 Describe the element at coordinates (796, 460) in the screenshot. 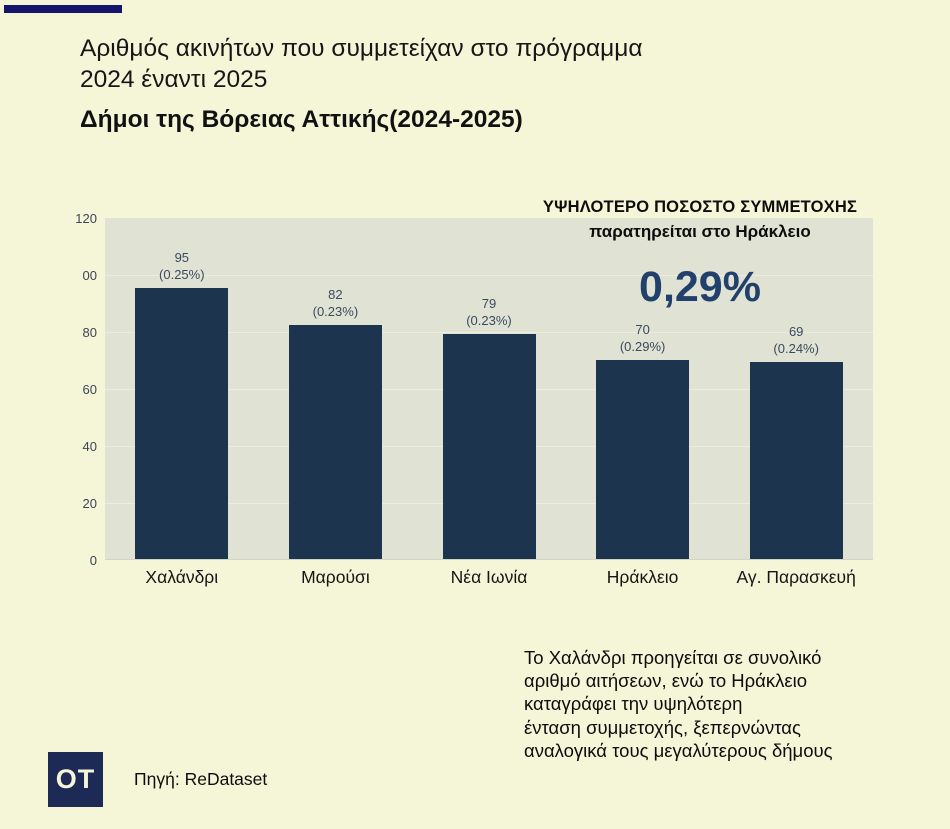

I see `bar-Αγ. Παρασκευή` at that location.